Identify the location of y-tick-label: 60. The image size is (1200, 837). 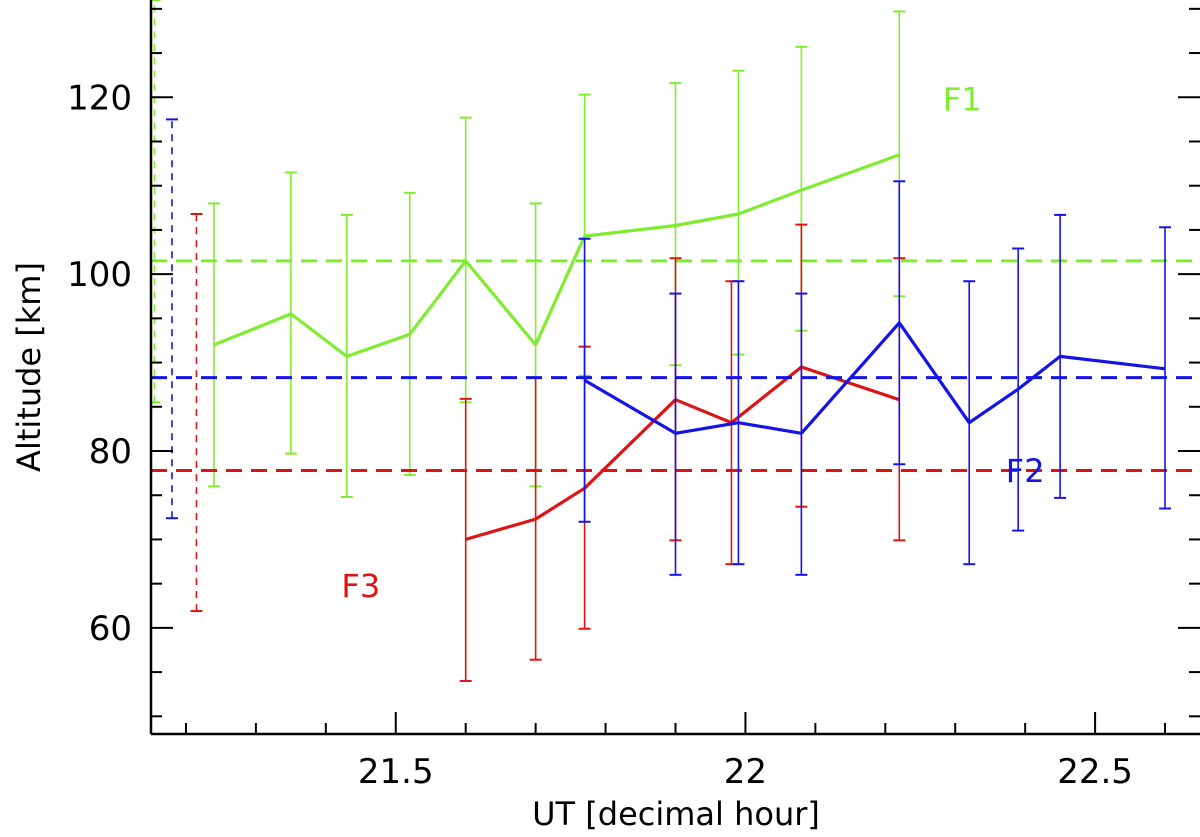
(110, 629).